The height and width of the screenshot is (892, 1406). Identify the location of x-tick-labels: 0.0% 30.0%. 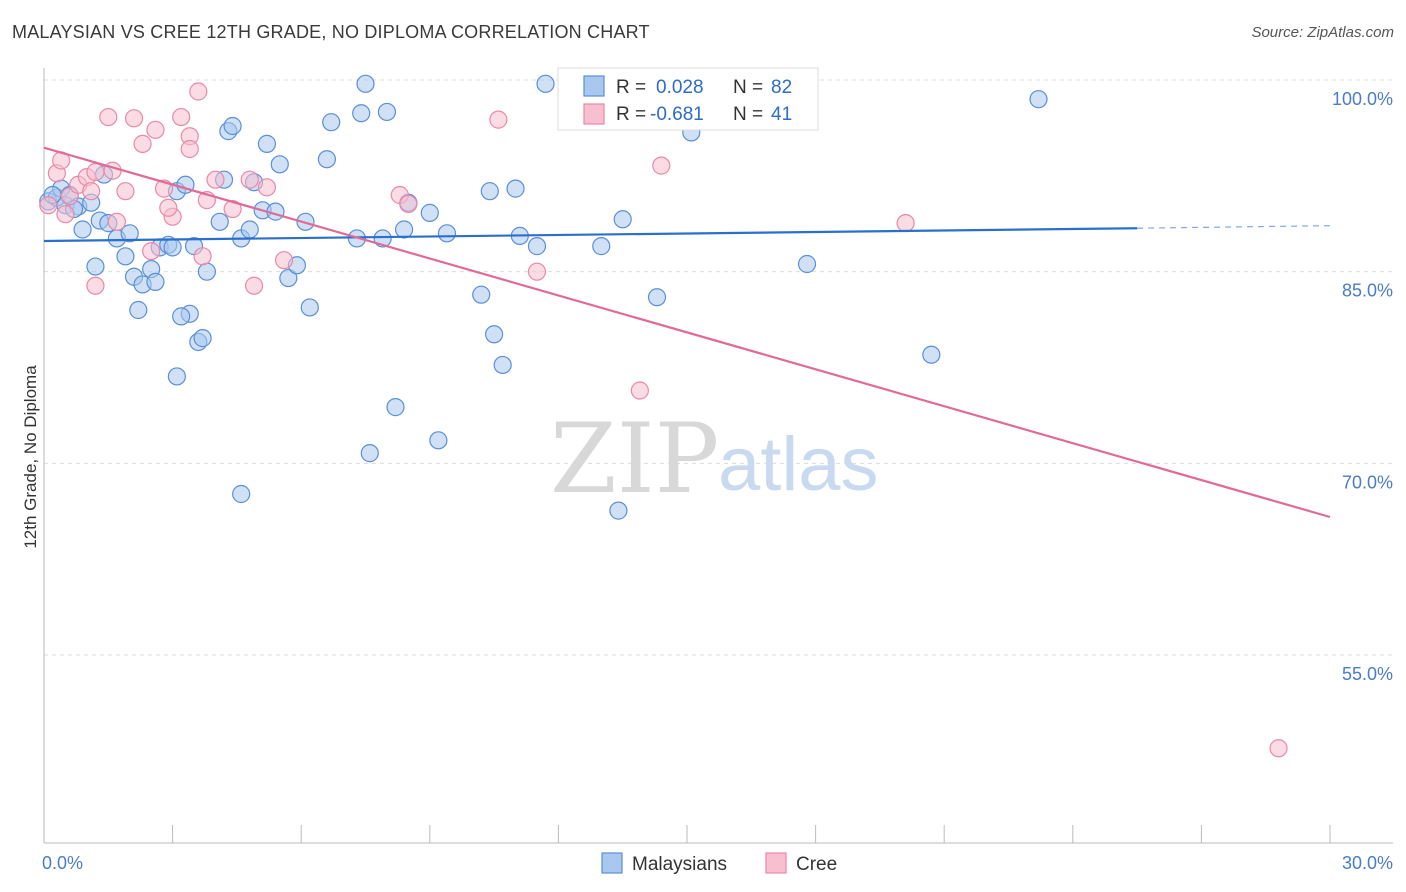
(717, 863).